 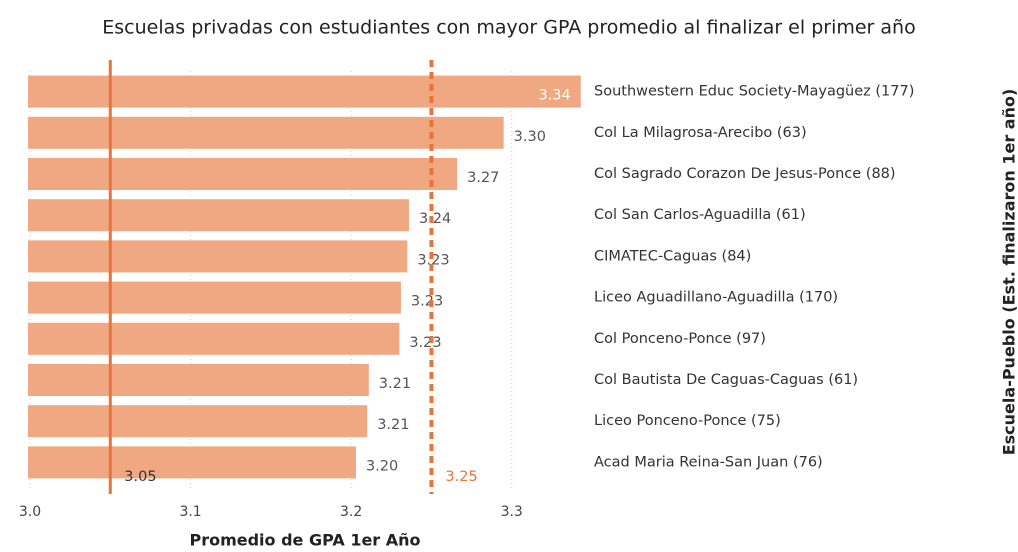 What do you see at coordinates (754, 92) in the screenshot?
I see `category-label: Southwestern Educ Society-Mayagüez (177)` at bounding box center [754, 92].